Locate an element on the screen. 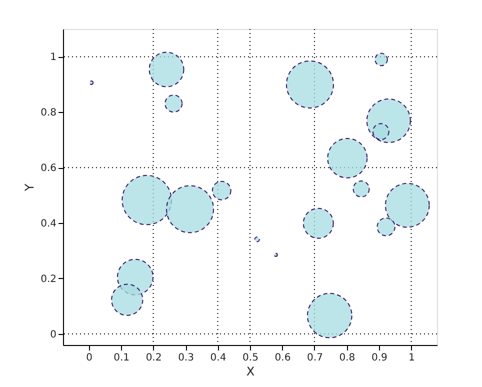 This screenshot has height=387, width=482. y-tick-label: 0.6 is located at coordinates (48, 168).